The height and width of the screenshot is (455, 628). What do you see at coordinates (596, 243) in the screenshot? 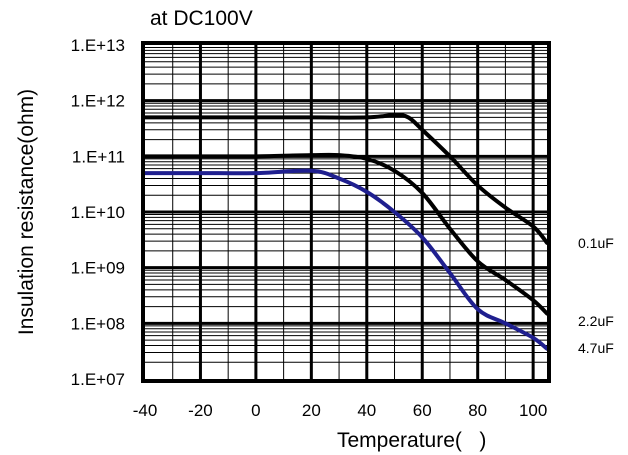
I see `series-label-0.1uF: 0.1uF` at bounding box center [596, 243].